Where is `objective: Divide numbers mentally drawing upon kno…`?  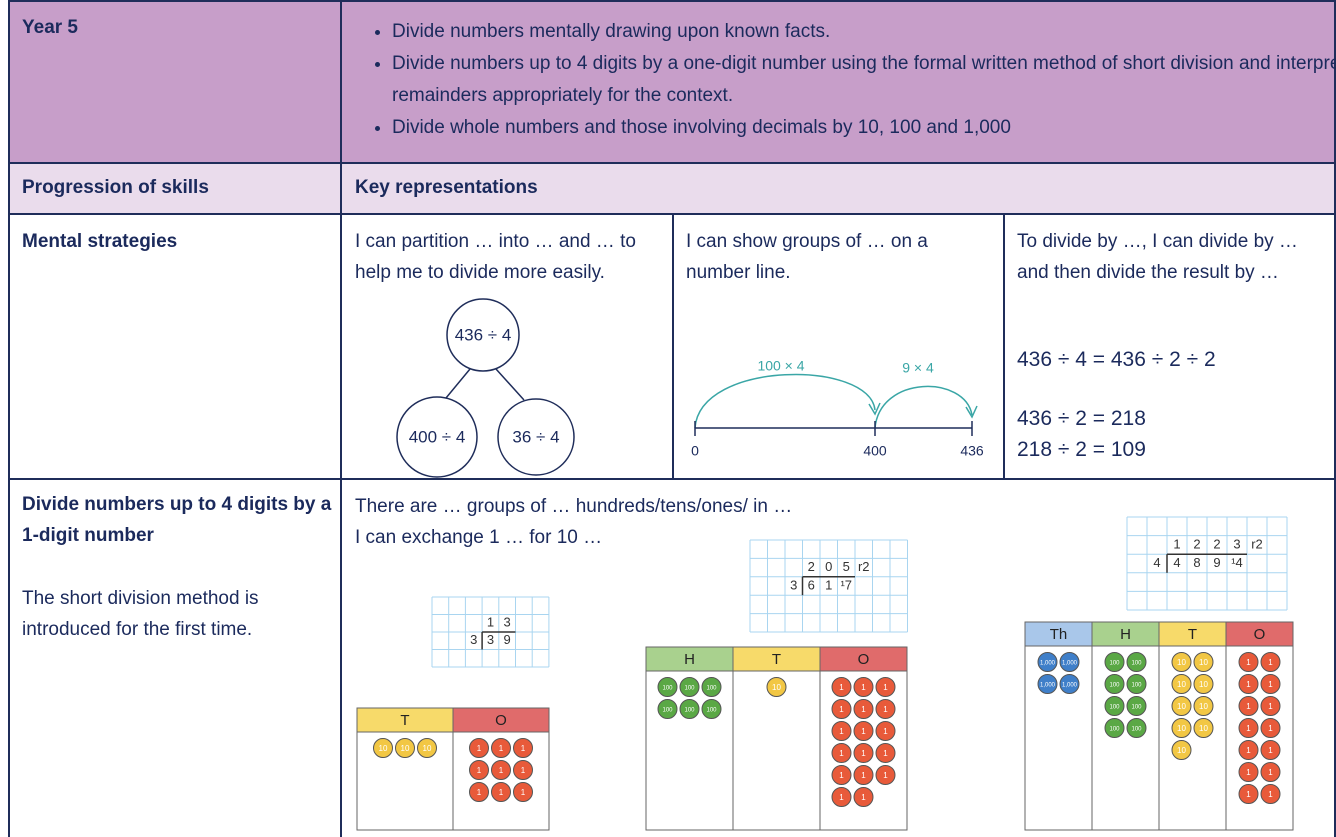
objective: Divide numbers mentally drawing upon kno… is located at coordinates (864, 32).